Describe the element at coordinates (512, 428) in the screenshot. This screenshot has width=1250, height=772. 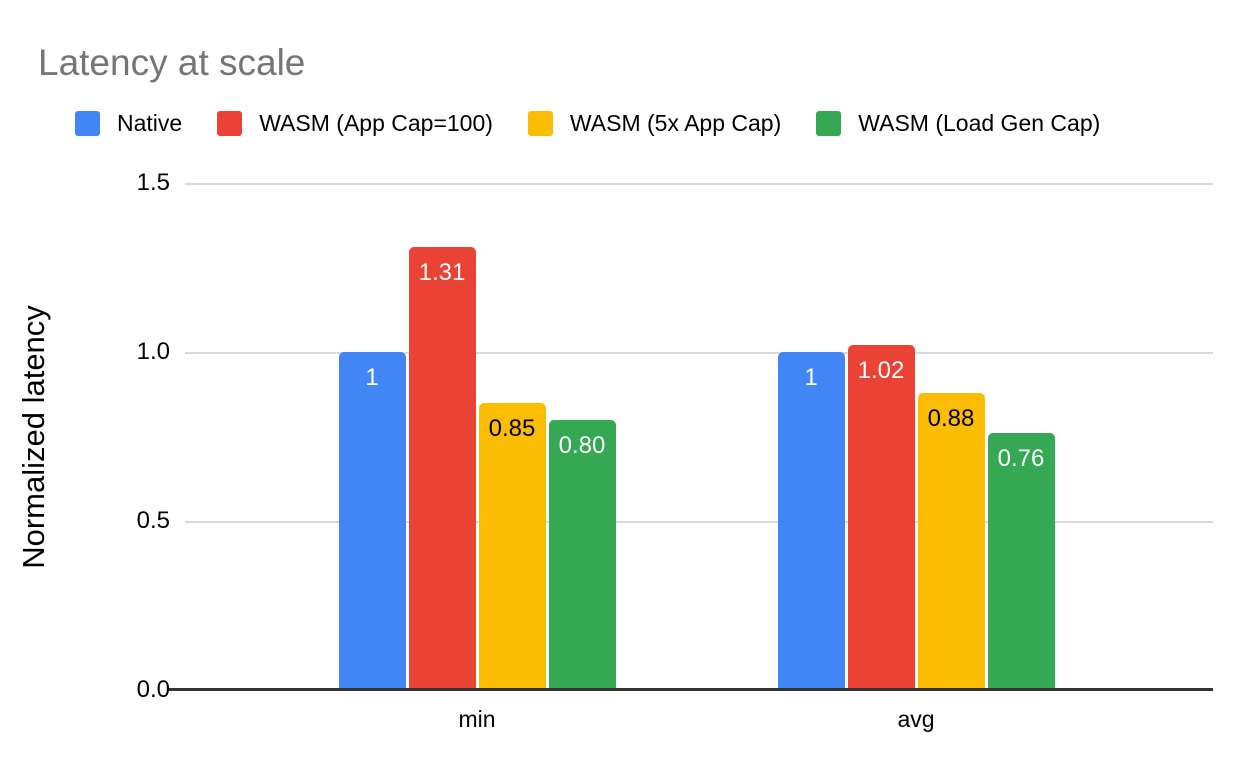
I see `bar-value-label: 0.85` at that location.